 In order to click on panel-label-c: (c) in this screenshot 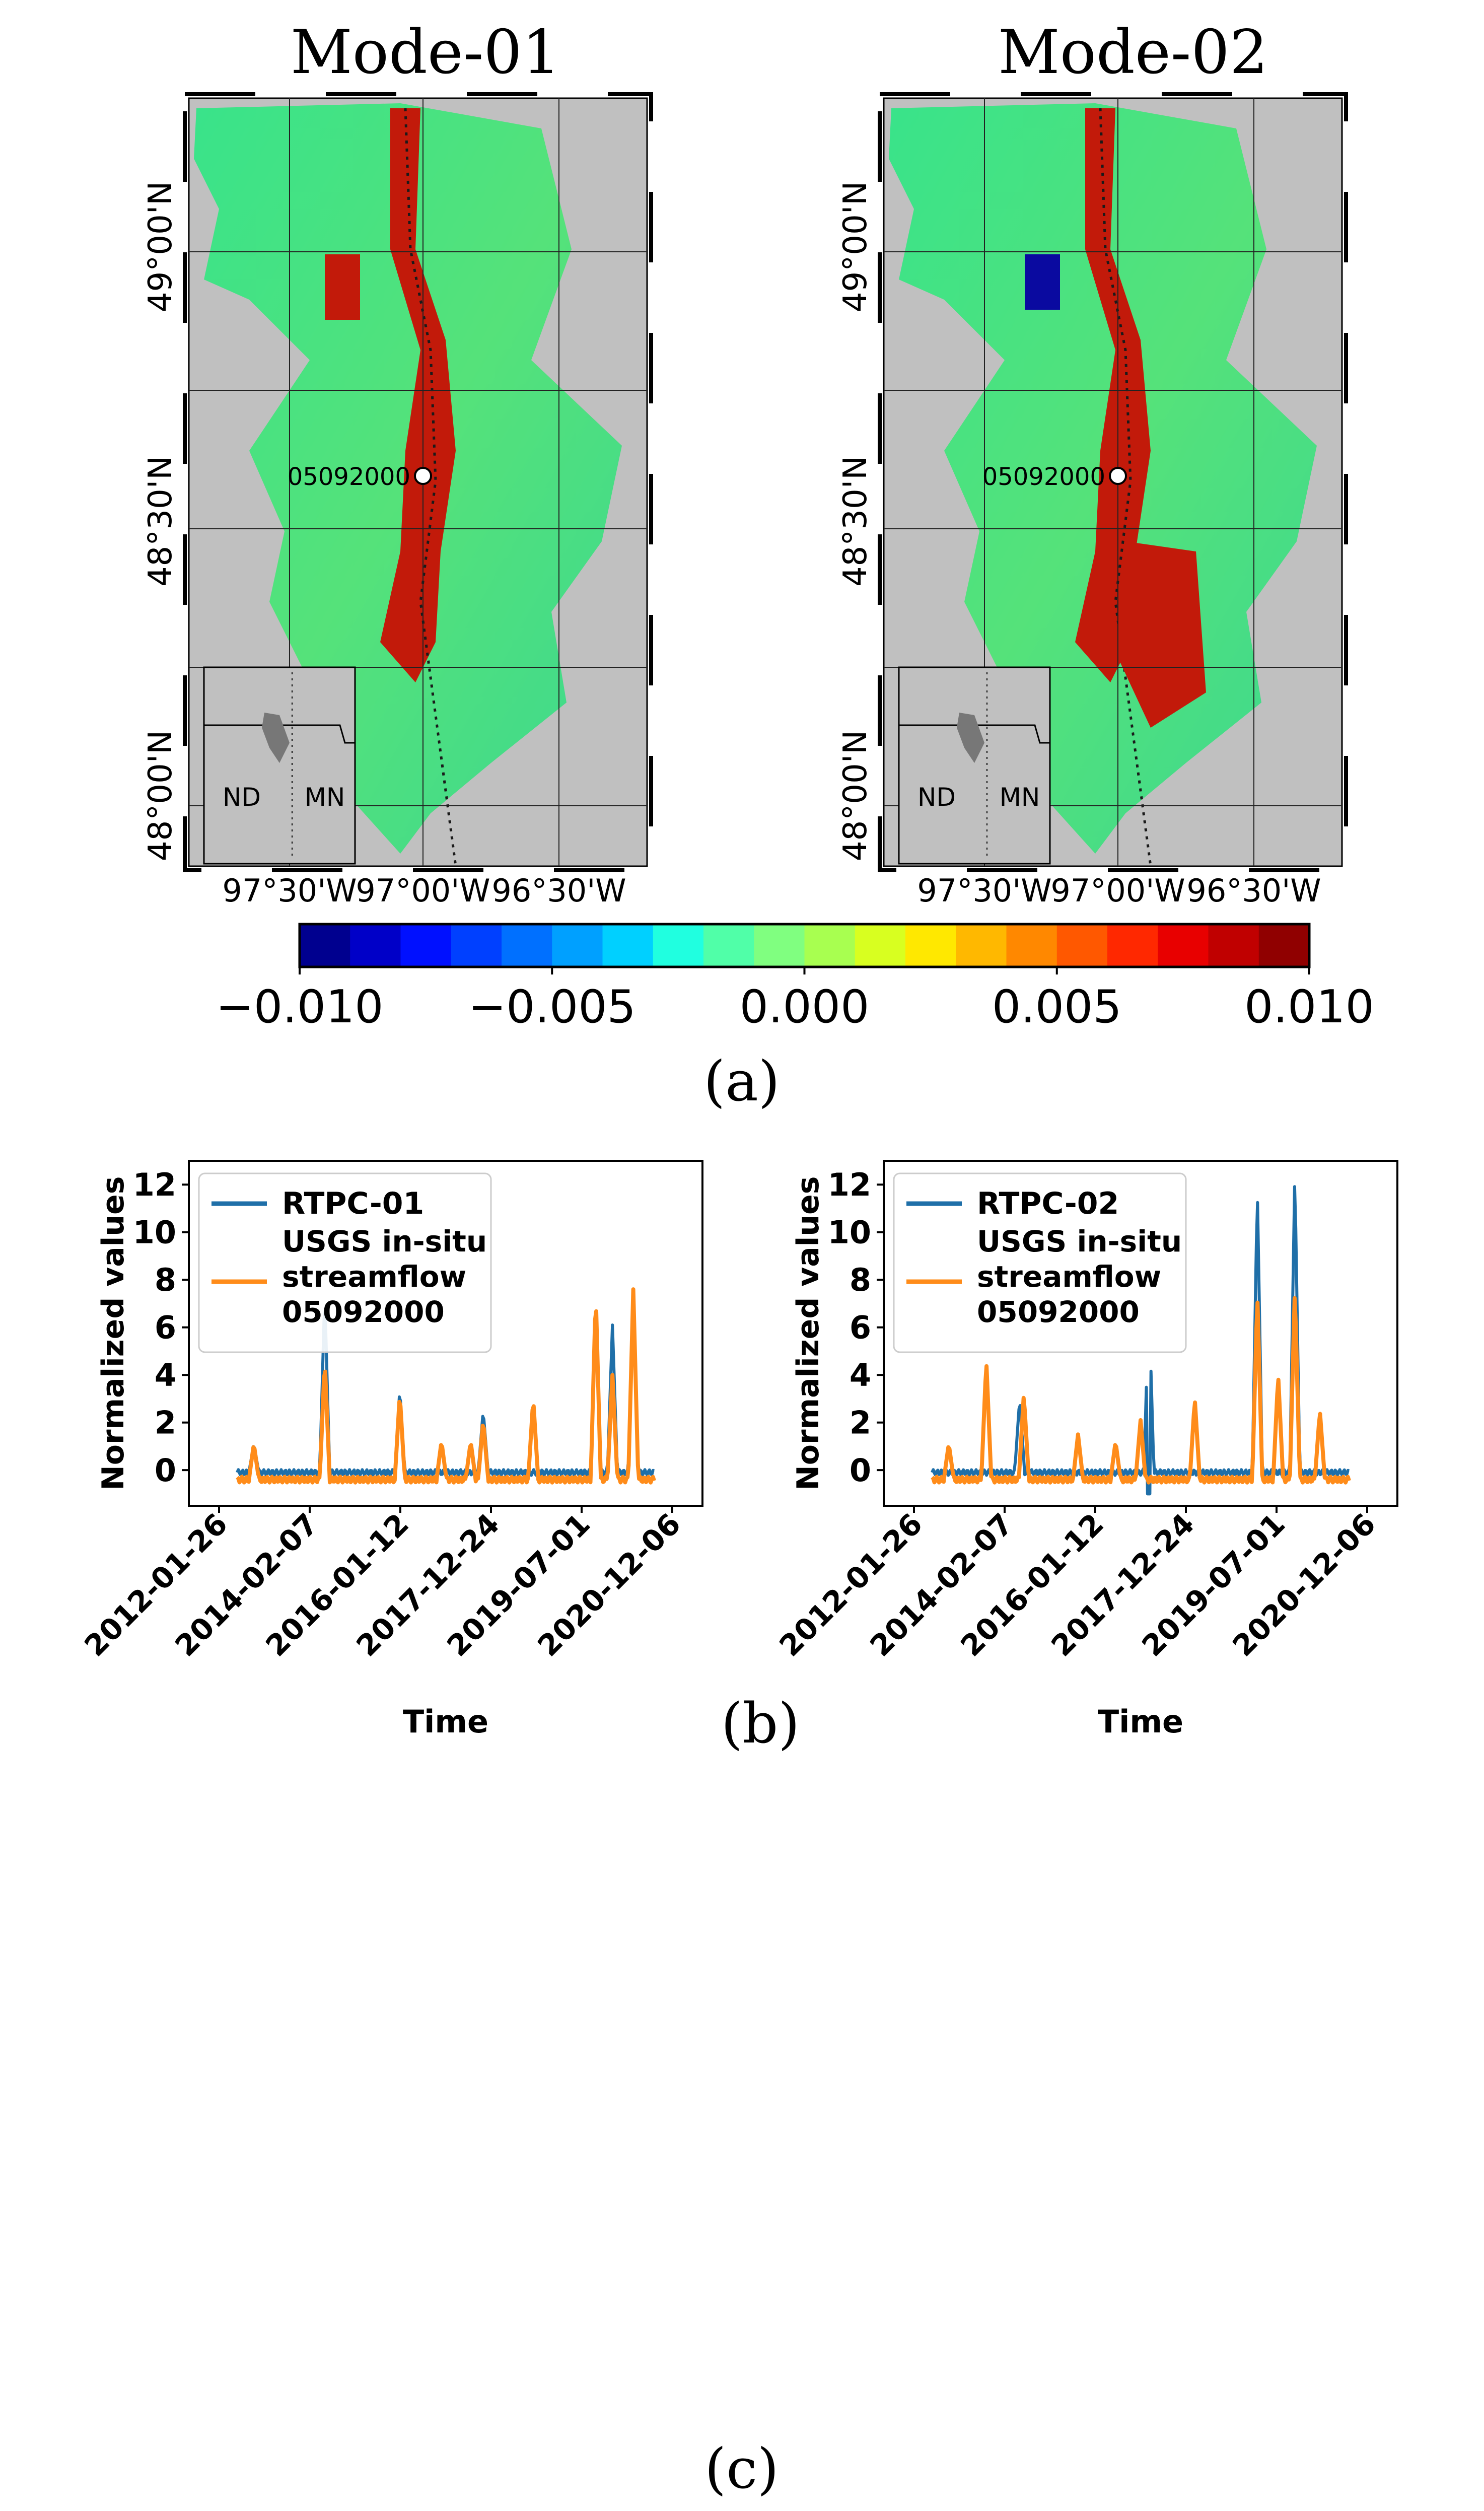, I will do `click(741, 2469)`.